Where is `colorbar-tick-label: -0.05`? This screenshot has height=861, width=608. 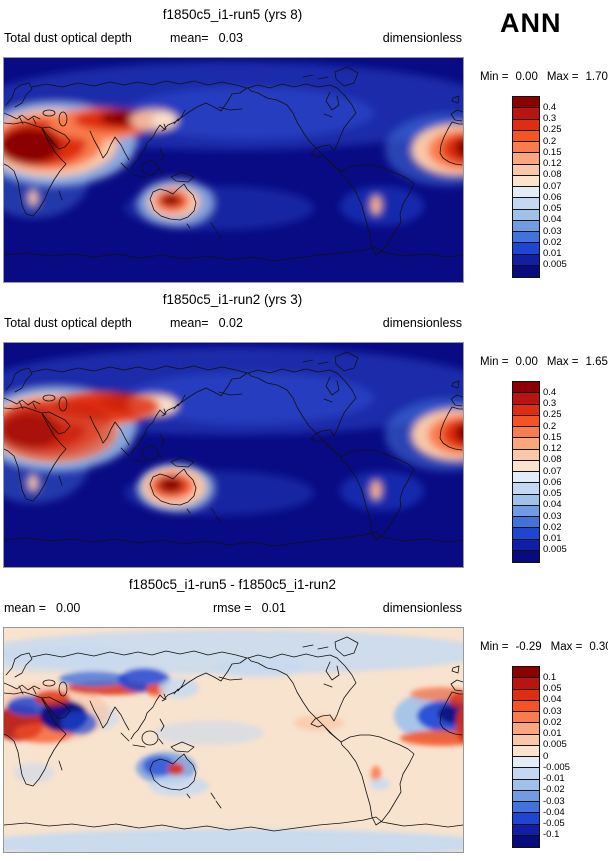 colorbar-tick-label: -0.05 is located at coordinates (554, 823).